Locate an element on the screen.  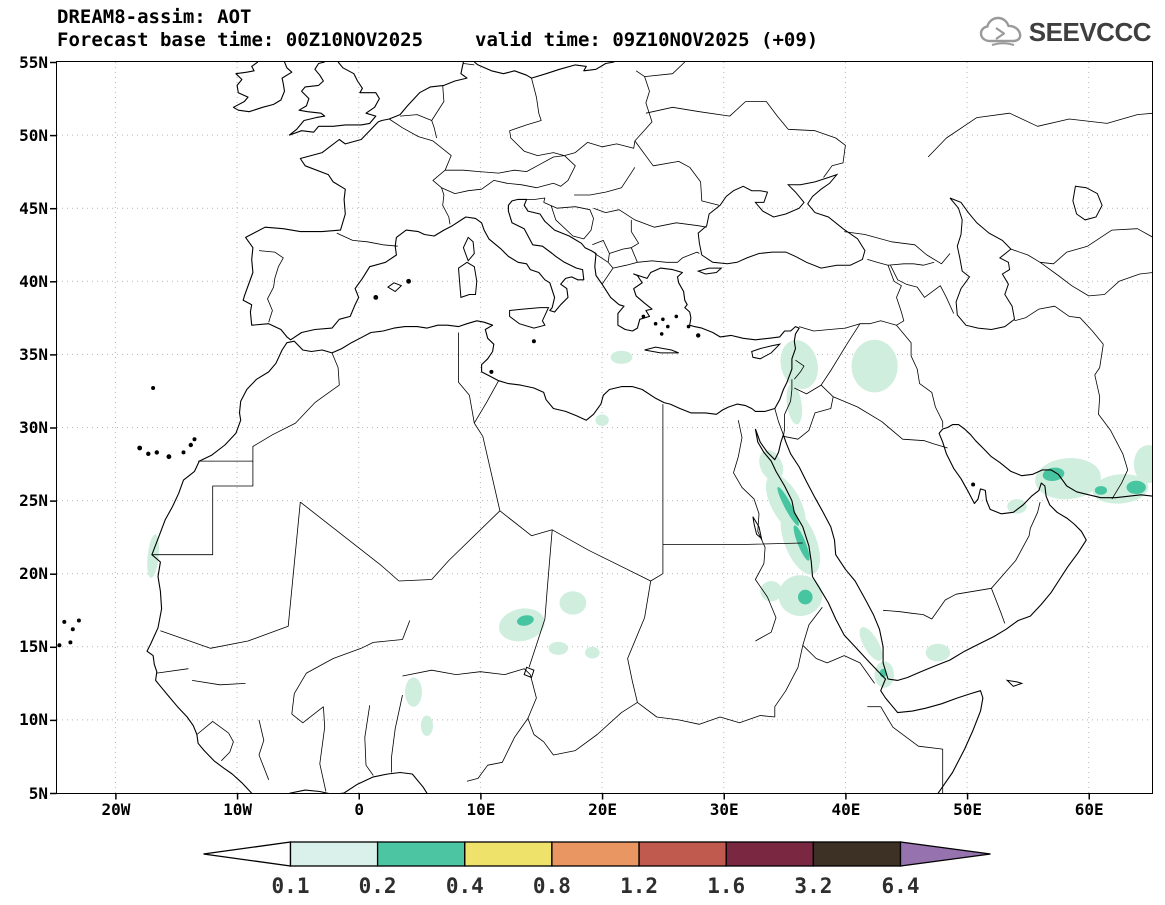
colorbar-tick-label: 0.8 is located at coordinates (552, 886).